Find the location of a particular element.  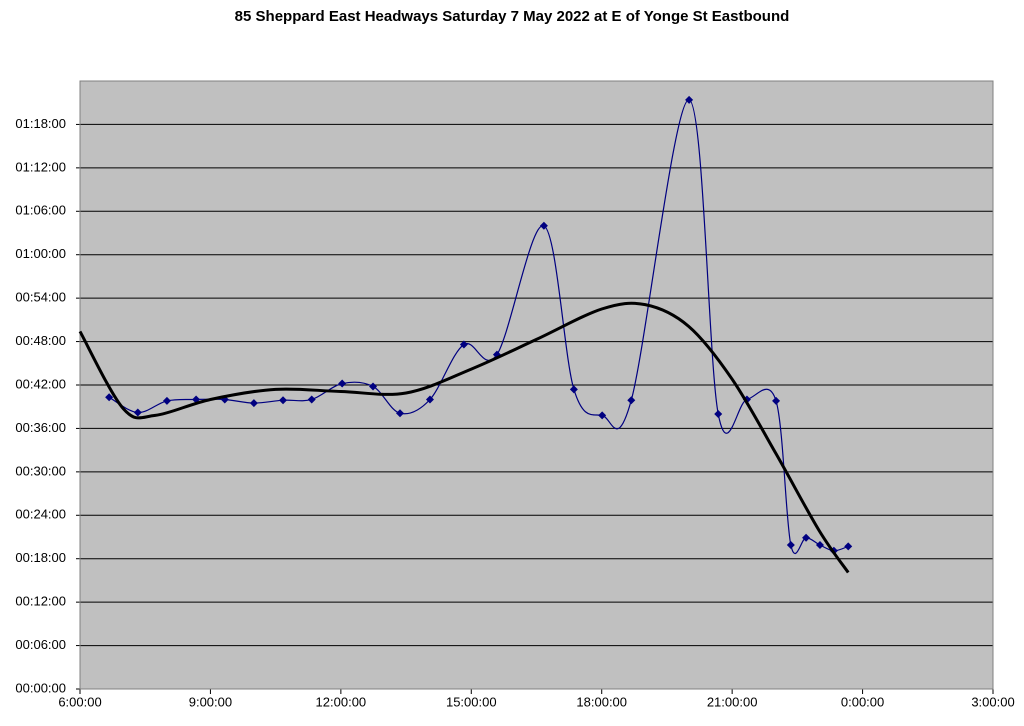

y-tick-label: 00:42:00 is located at coordinates (40, 383).